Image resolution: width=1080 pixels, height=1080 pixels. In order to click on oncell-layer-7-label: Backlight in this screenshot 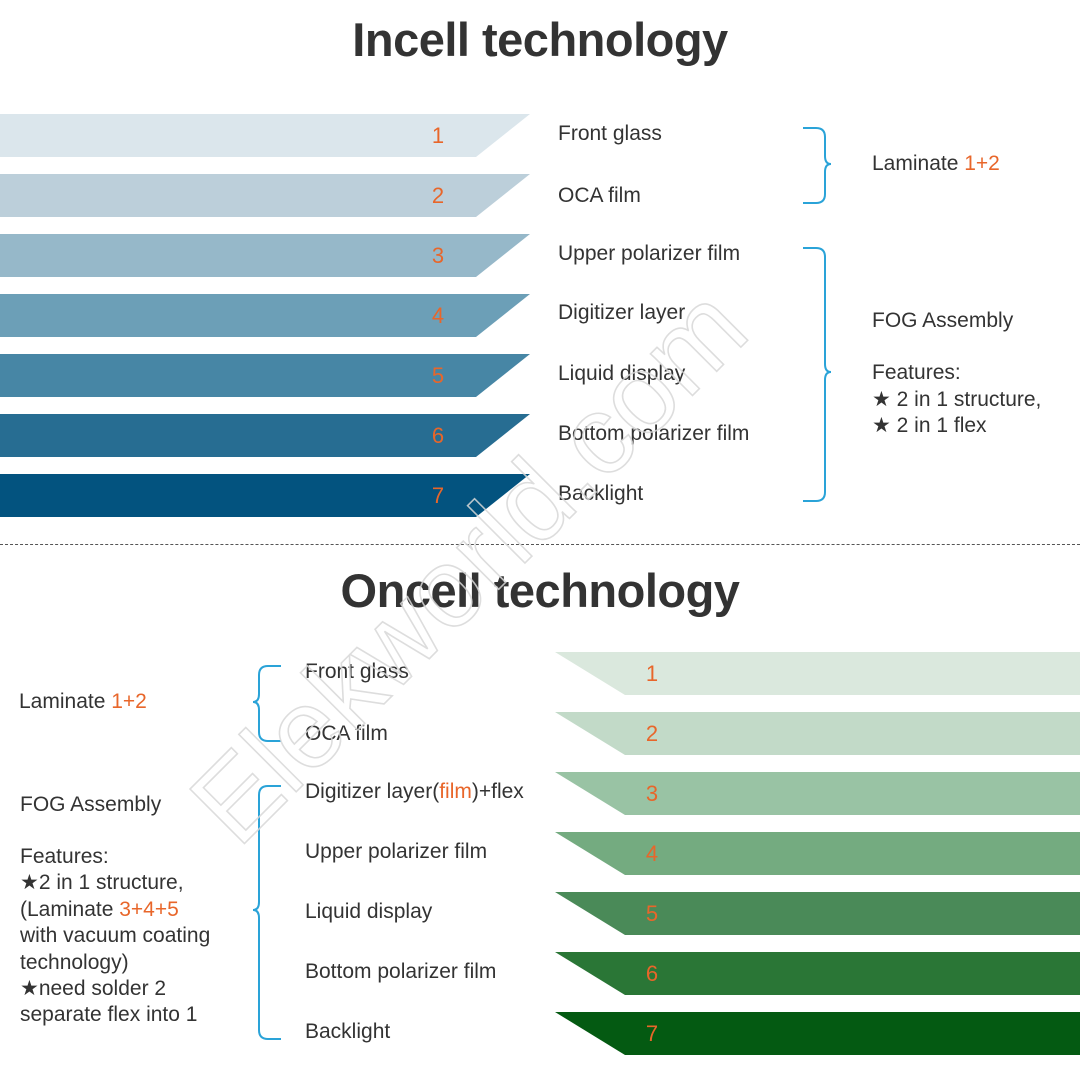, I will do `click(348, 1031)`.